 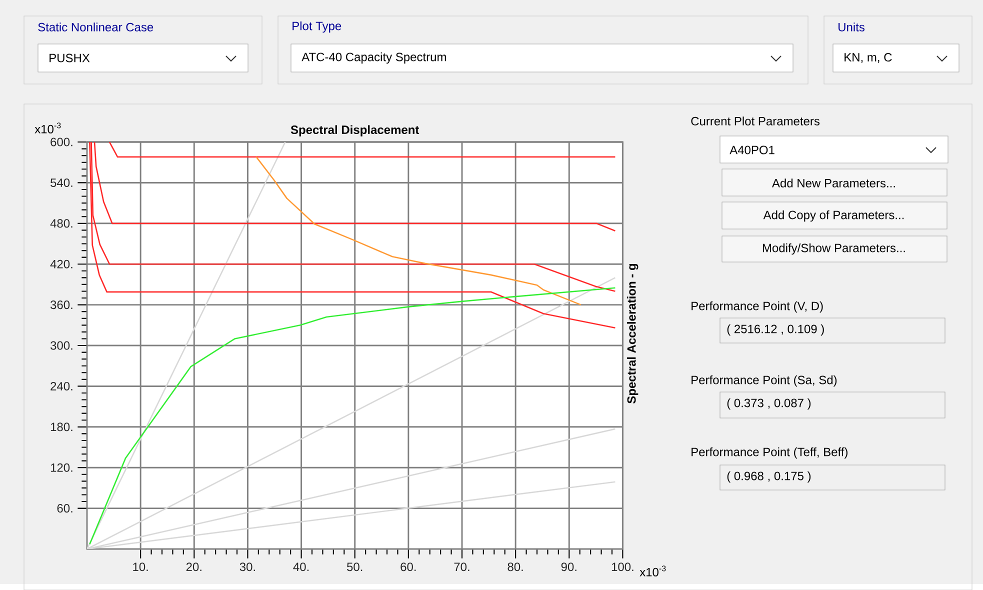 What do you see at coordinates (775, 330) in the screenshot?
I see `text: ( 2516.12 , 0.109 )` at bounding box center [775, 330].